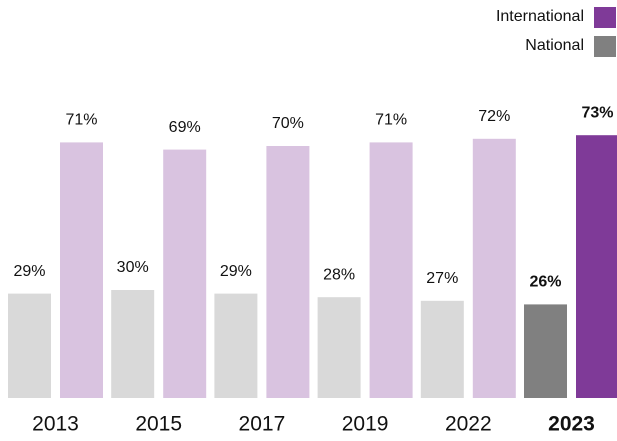 Image resolution: width=617 pixels, height=441 pixels. I want to click on x-tick-label: 2023, so click(571, 424).